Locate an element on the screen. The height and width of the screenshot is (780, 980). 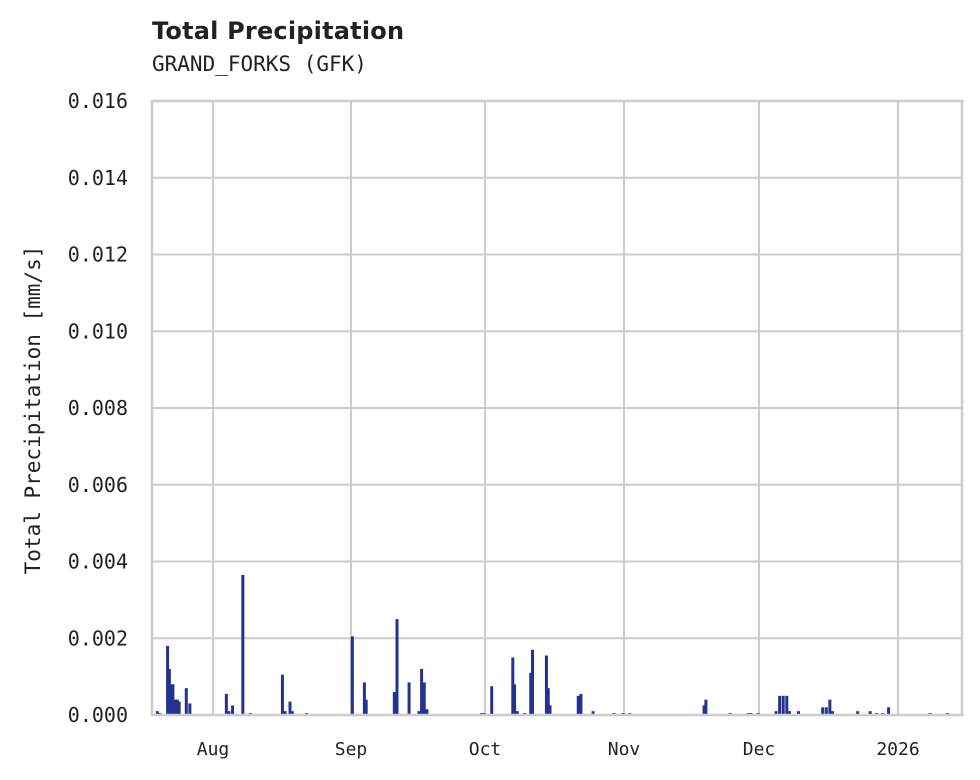
x-tick-label: Nov is located at coordinates (624, 749).